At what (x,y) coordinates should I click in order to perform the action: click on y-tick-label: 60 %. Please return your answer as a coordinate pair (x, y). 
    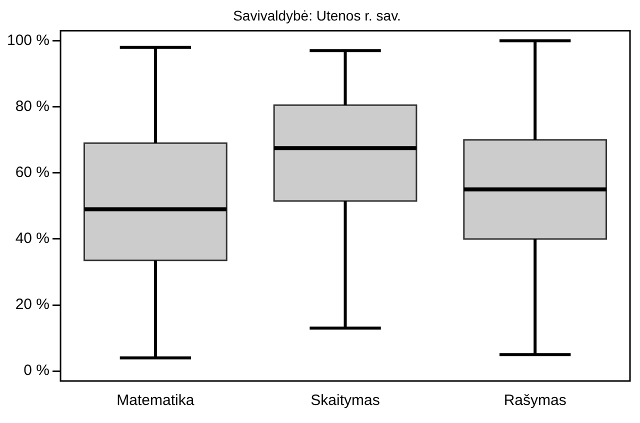
    Looking at the image, I should click on (32, 173).